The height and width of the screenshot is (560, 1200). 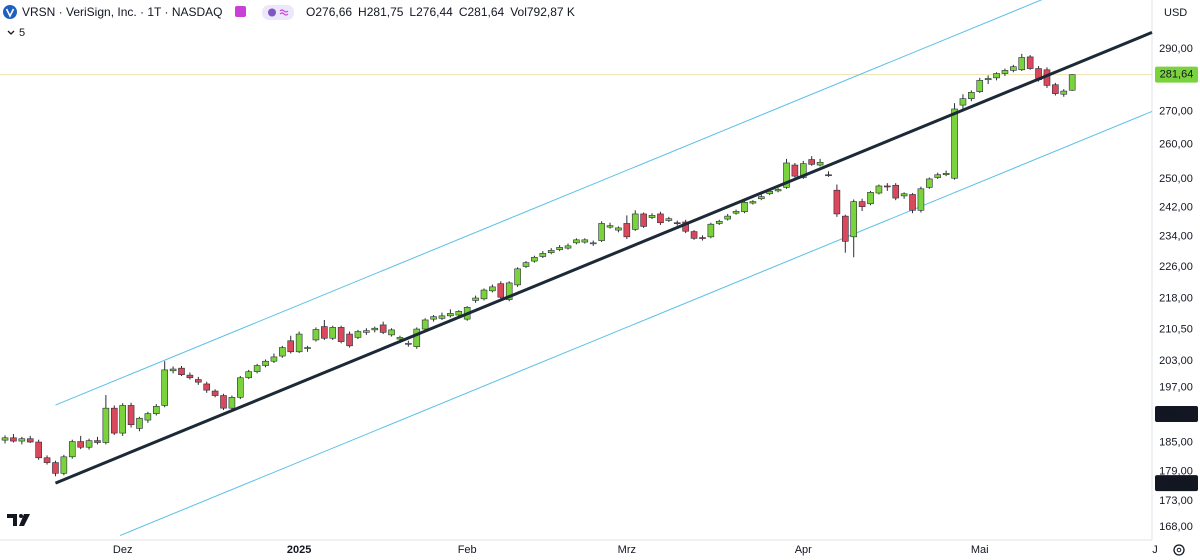 I want to click on y-tick-label: 168,00, so click(x=1176, y=527).